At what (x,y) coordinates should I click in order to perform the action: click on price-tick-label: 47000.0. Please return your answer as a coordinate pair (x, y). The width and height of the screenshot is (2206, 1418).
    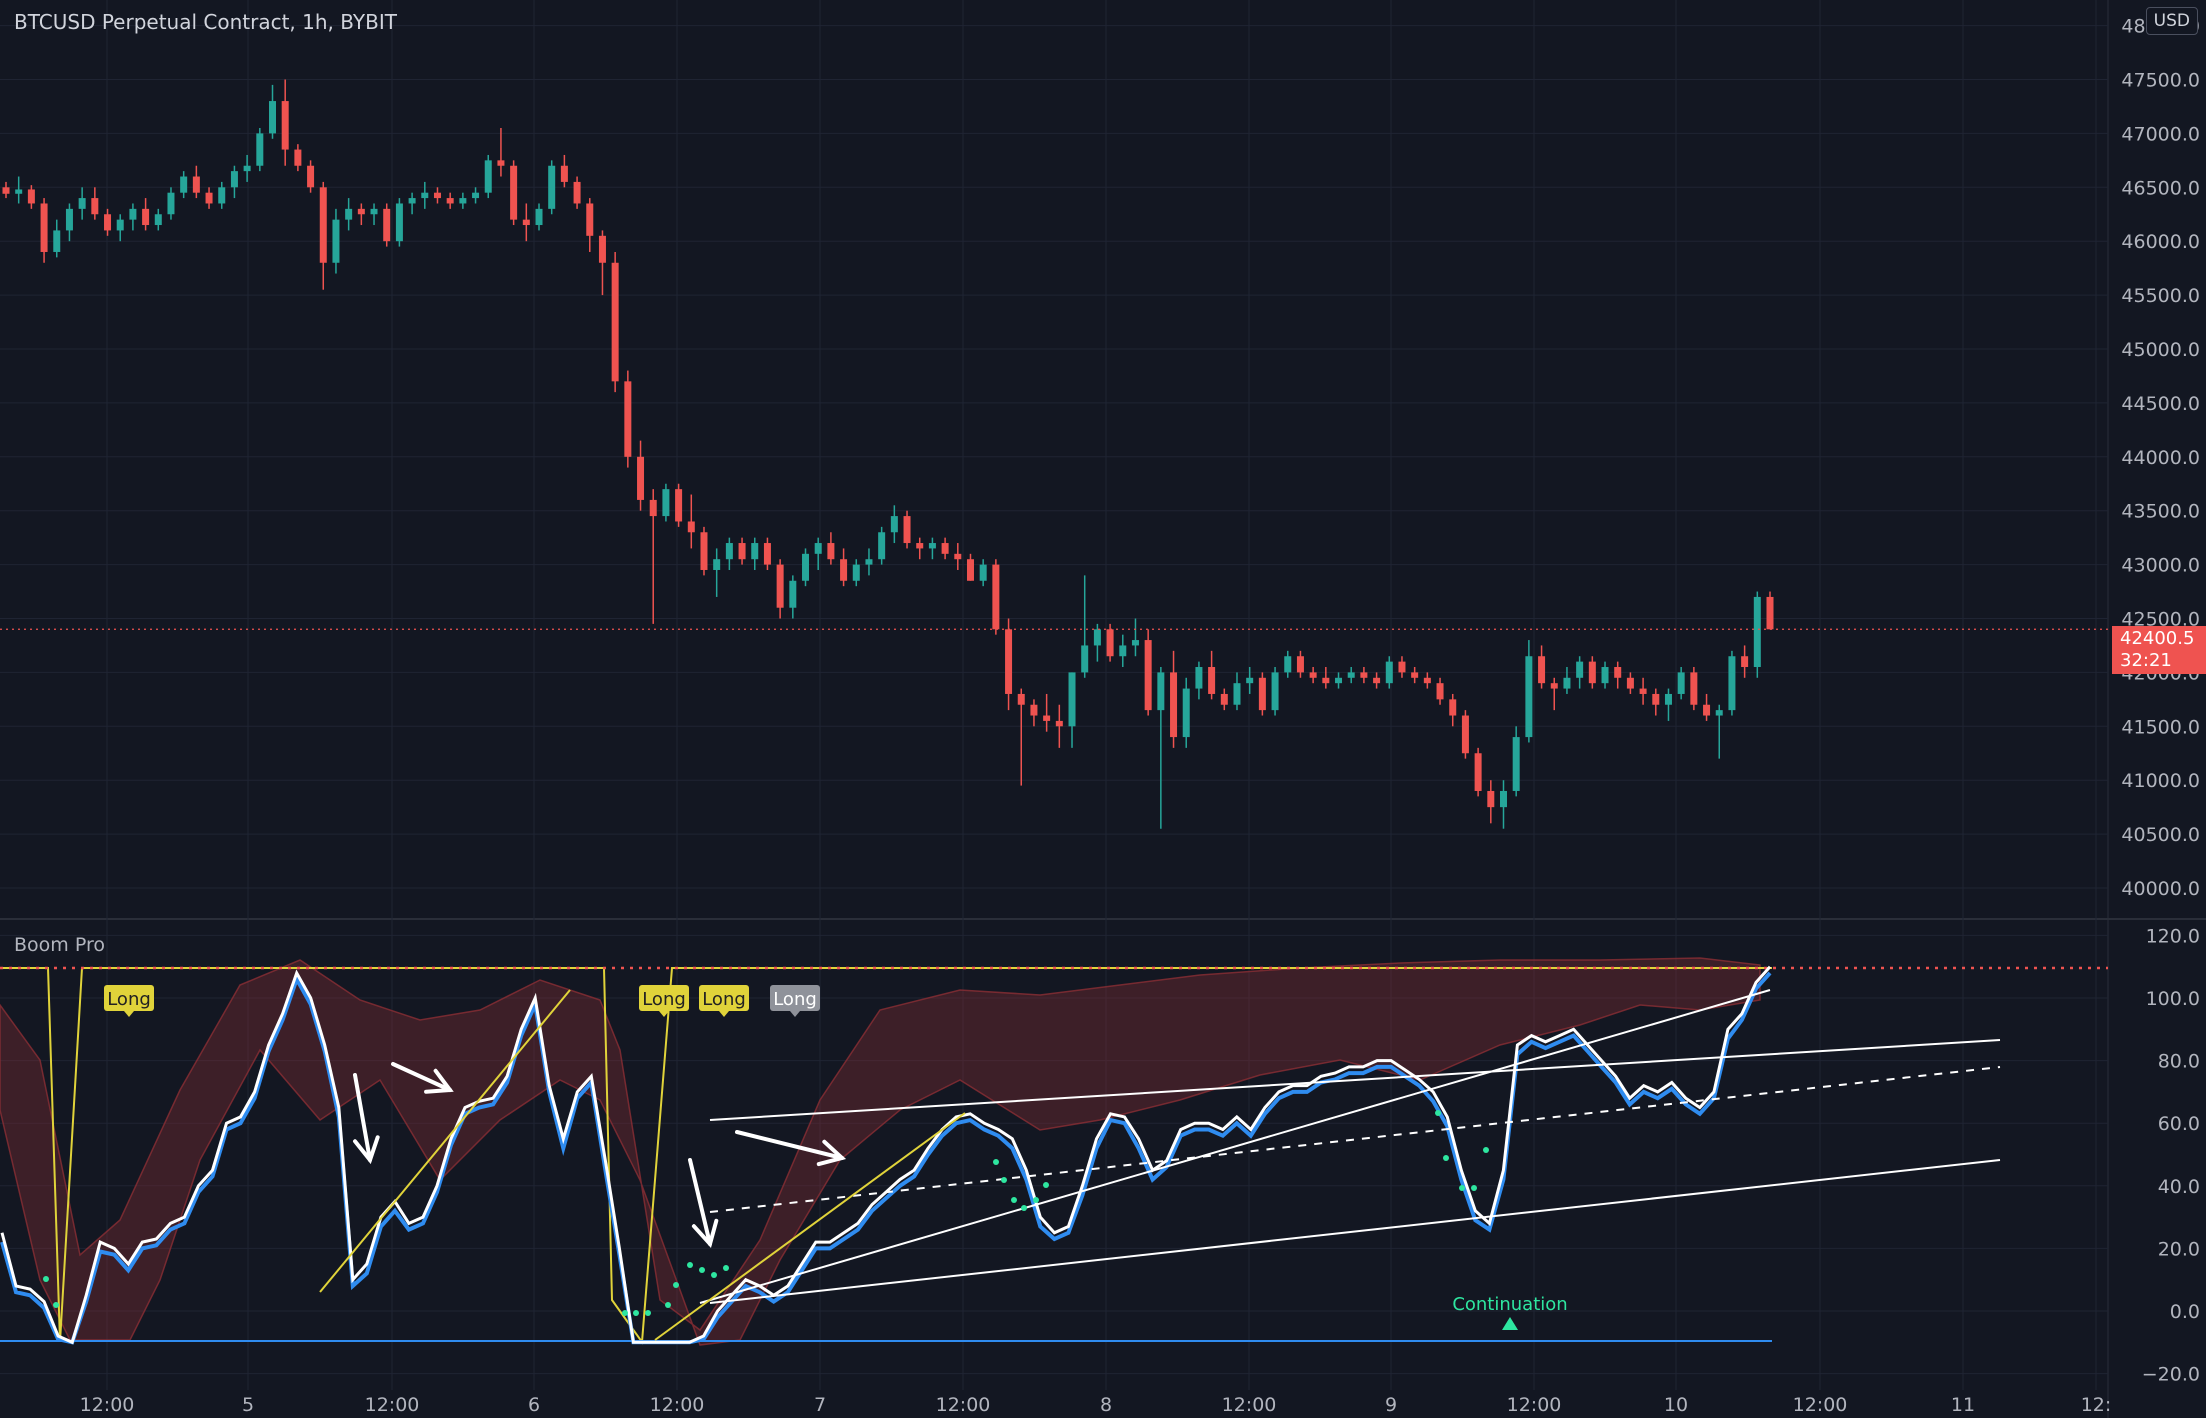
    Looking at the image, I should click on (2160, 134).